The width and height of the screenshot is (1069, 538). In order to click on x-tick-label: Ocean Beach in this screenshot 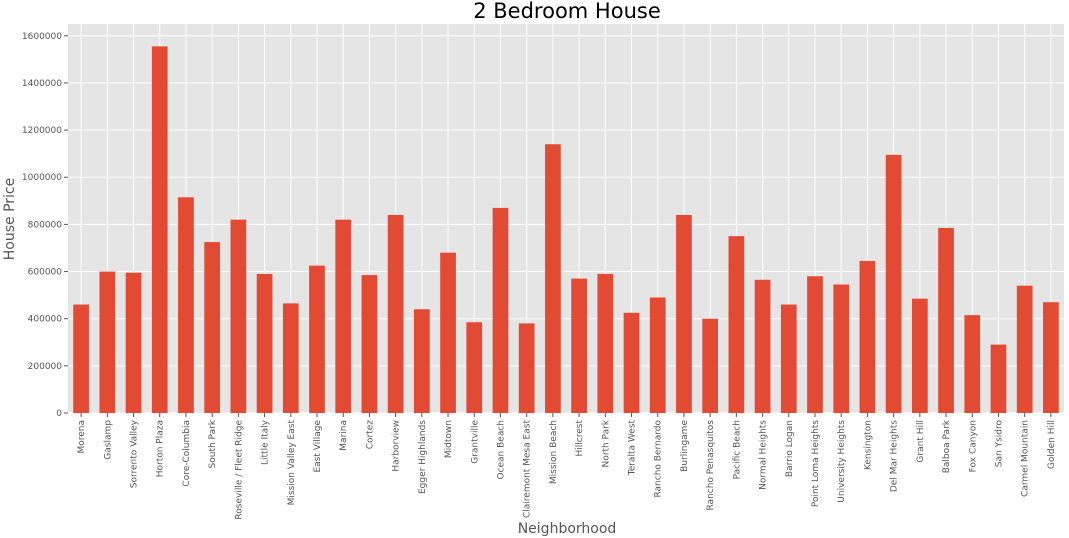, I will do `click(501, 450)`.